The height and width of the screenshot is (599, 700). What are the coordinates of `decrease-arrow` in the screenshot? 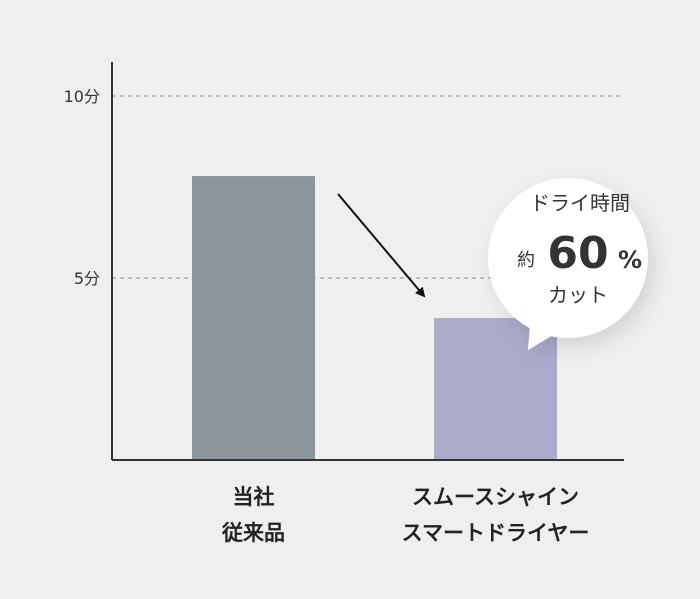 It's located at (381, 245).